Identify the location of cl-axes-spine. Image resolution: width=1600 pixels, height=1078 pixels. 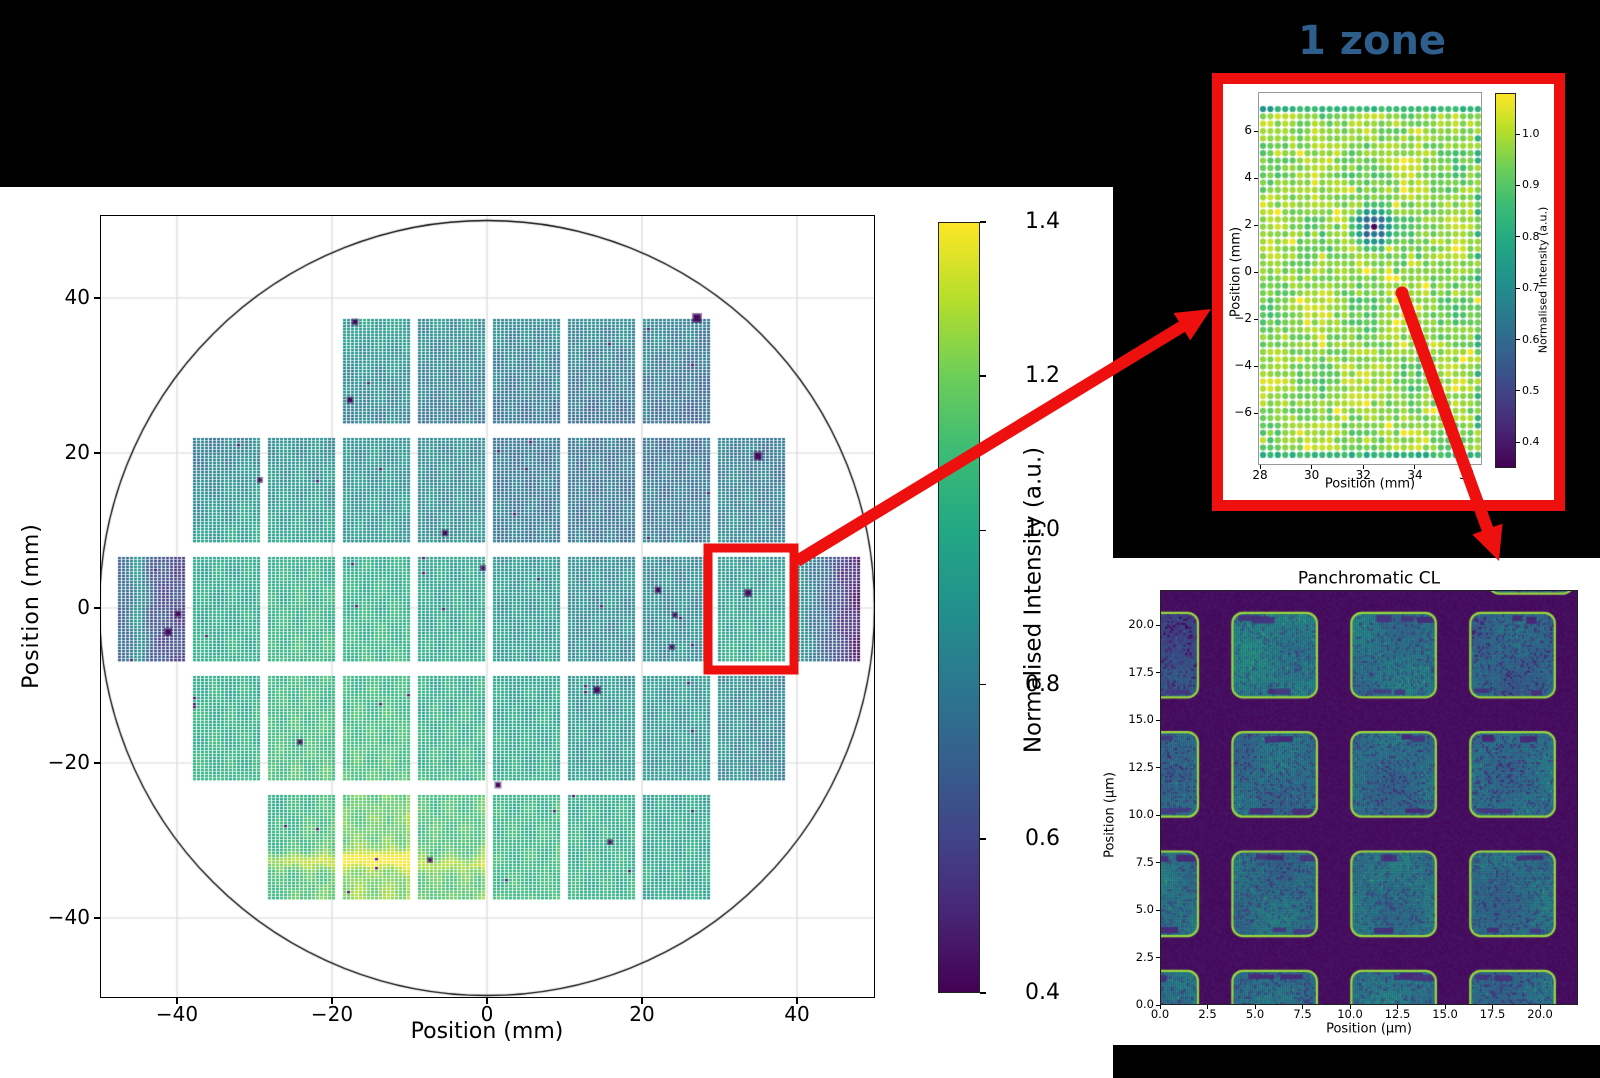
(1369, 797).